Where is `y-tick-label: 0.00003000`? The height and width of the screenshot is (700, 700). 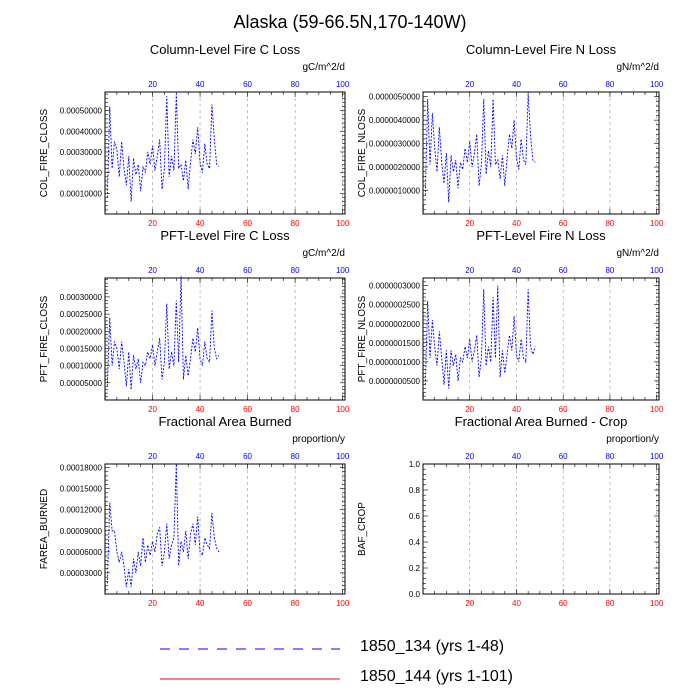 y-tick-label: 0.00003000 is located at coordinates (81, 573).